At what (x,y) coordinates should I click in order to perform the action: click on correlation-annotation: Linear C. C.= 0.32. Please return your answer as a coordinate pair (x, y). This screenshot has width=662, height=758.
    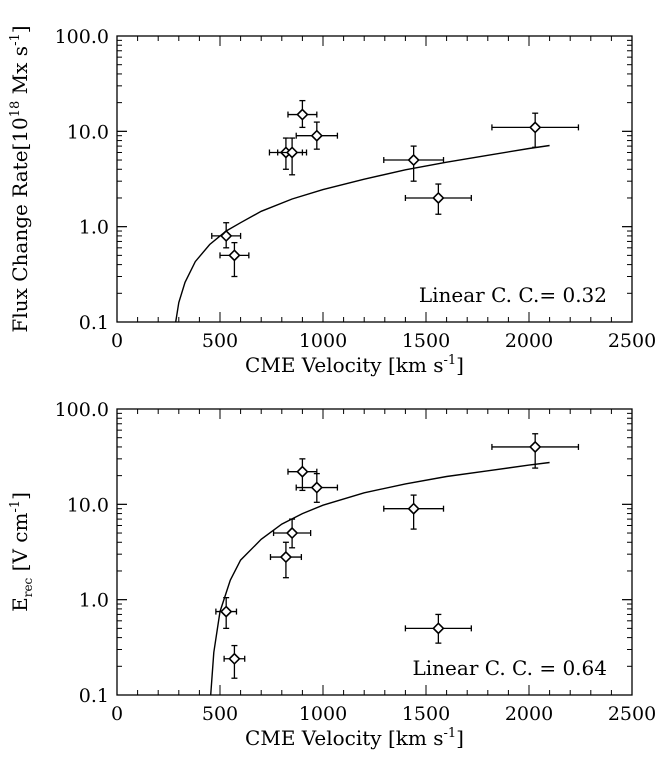
    Looking at the image, I should click on (513, 295).